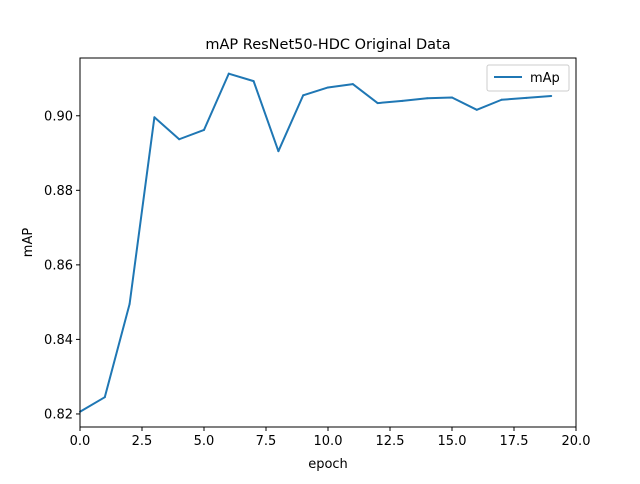 This screenshot has height=484, width=640. I want to click on x-tick-label: 15.0, so click(452, 441).